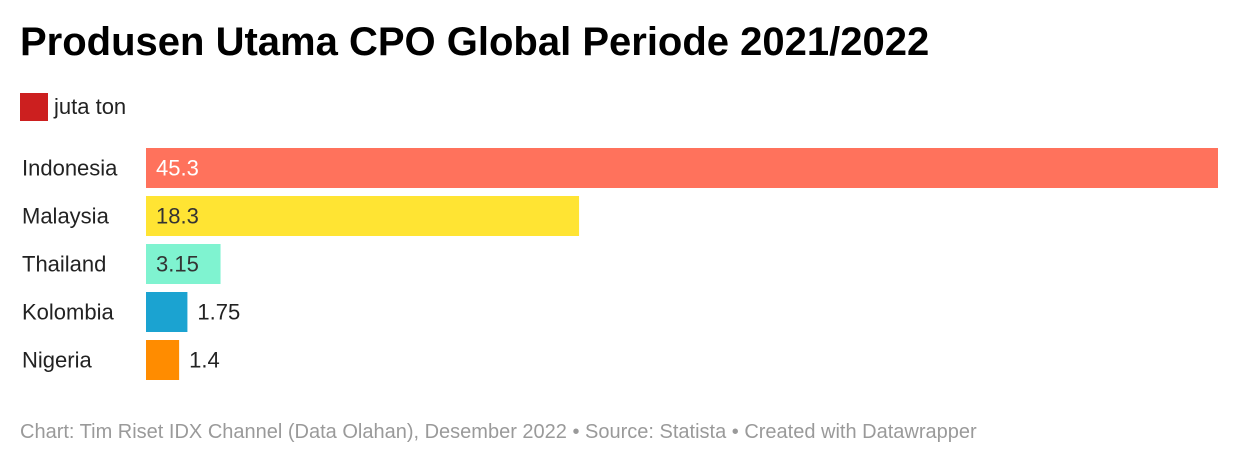  Describe the element at coordinates (34, 107) in the screenshot. I see `legend-swatch` at that location.